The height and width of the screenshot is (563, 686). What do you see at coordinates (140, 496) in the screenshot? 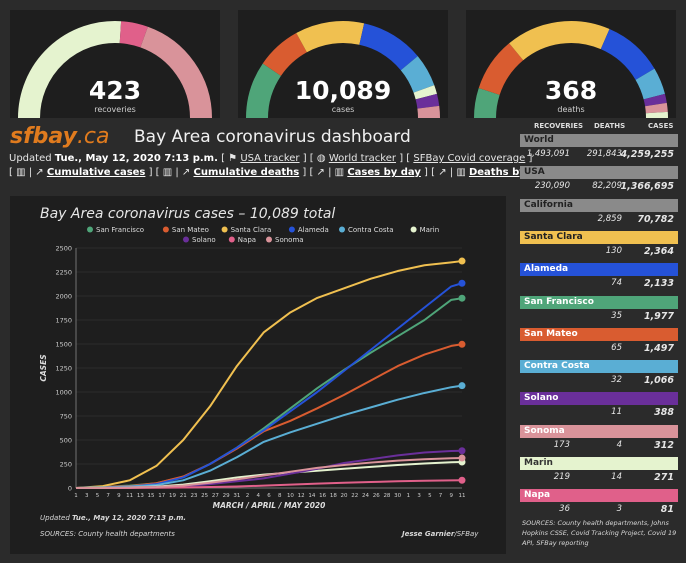
I see `x-tick-label: 13` at bounding box center [140, 496].